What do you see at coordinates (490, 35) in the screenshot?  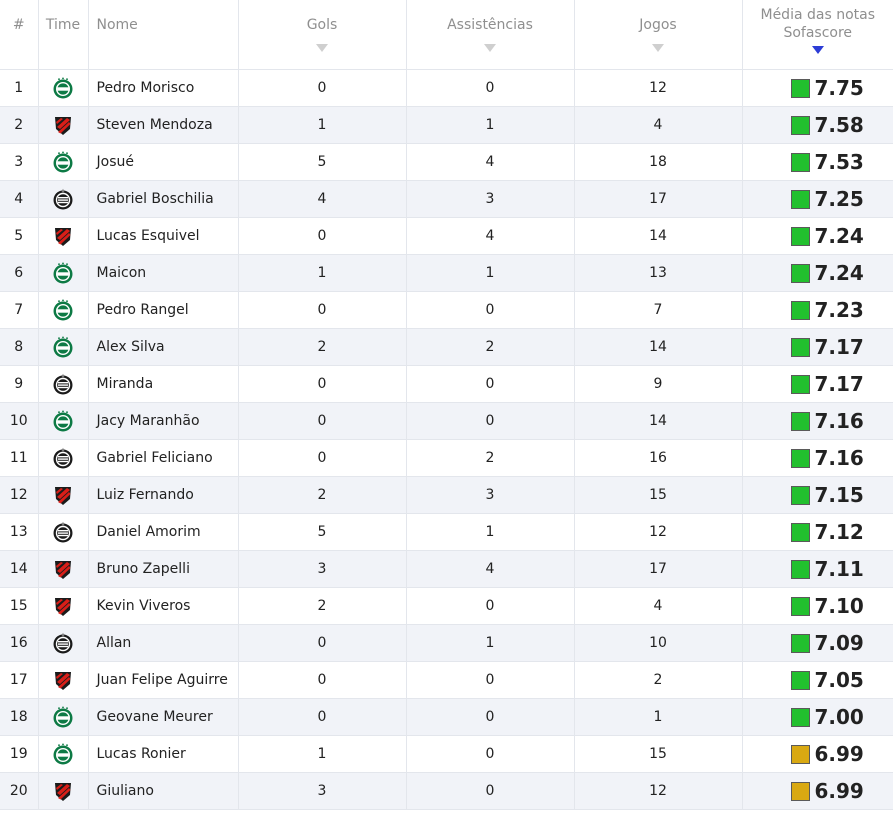 I see `col-header-assists: Assistências` at bounding box center [490, 35].